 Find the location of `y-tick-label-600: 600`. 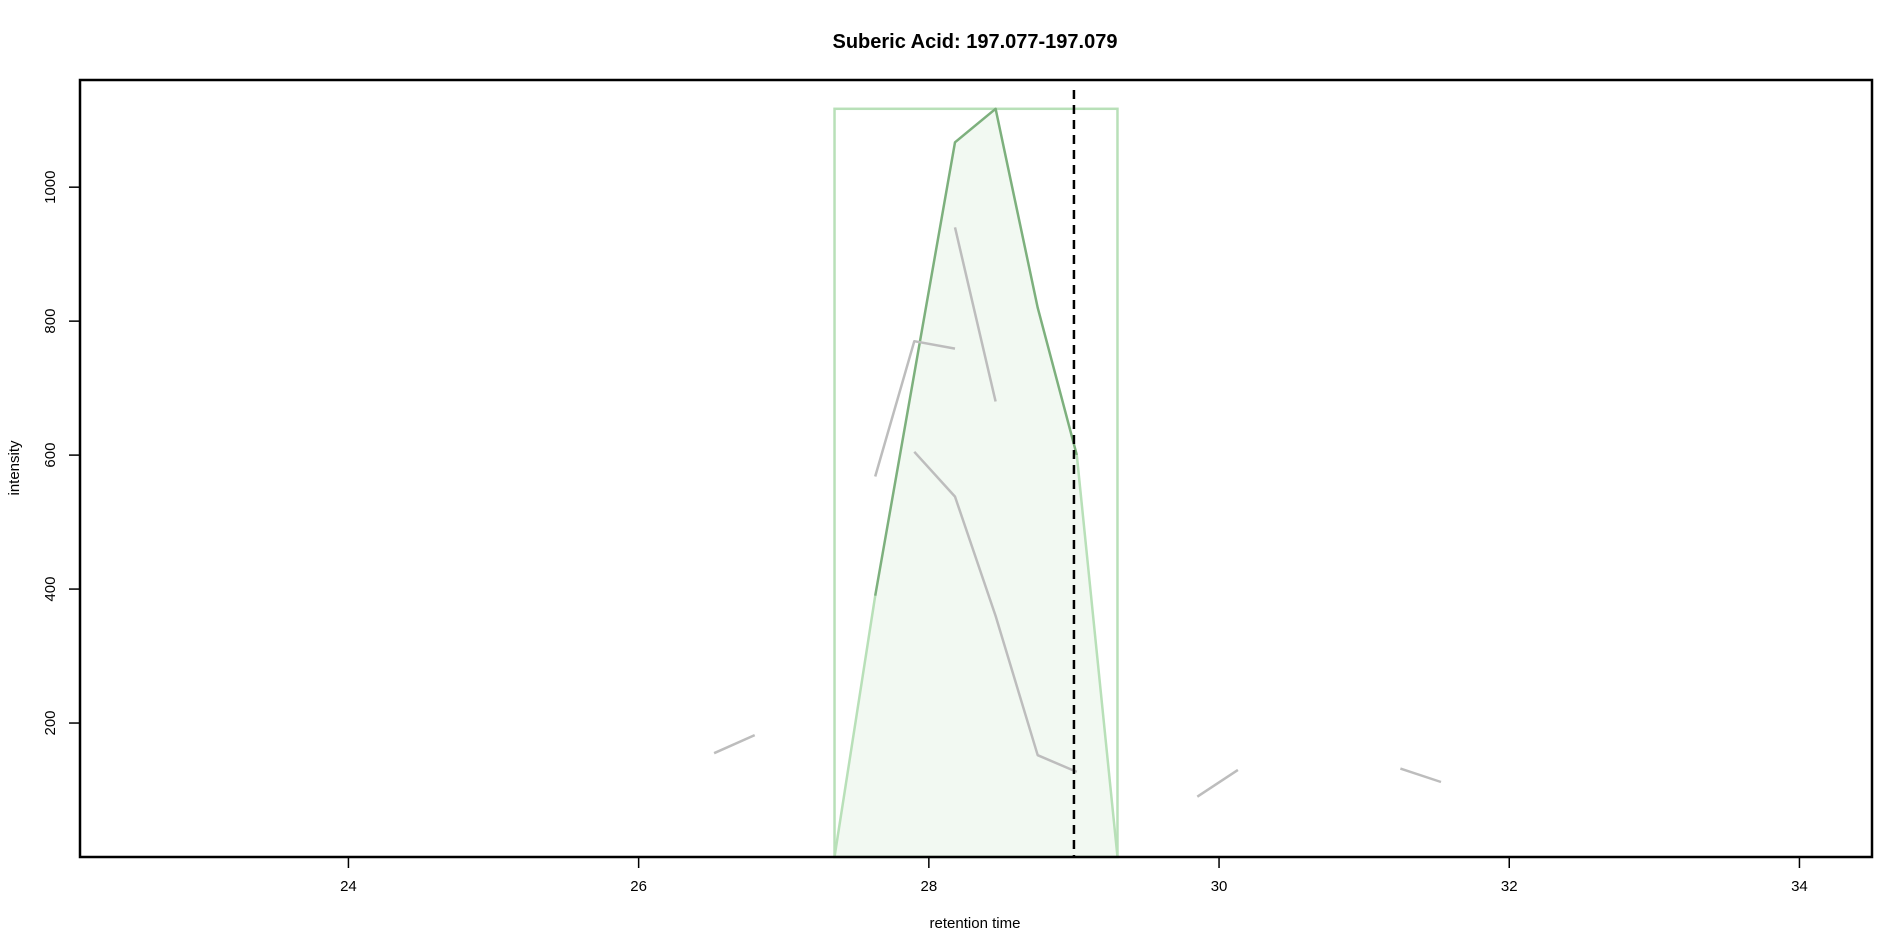

y-tick-label-600: 600 is located at coordinates (50, 455).